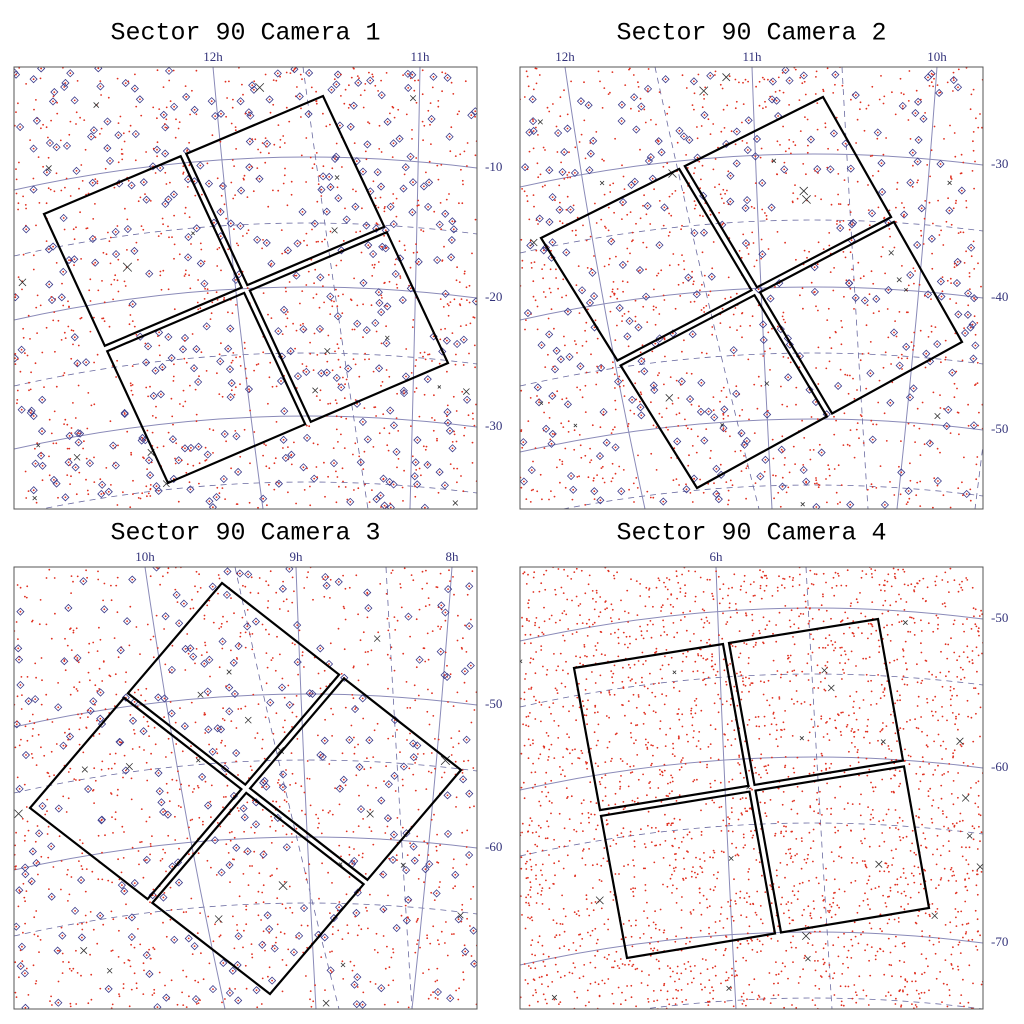 Image resolution: width=1024 pixels, height=1024 pixels. What do you see at coordinates (802, 504) in the screenshot?
I see `bright-star` at bounding box center [802, 504].